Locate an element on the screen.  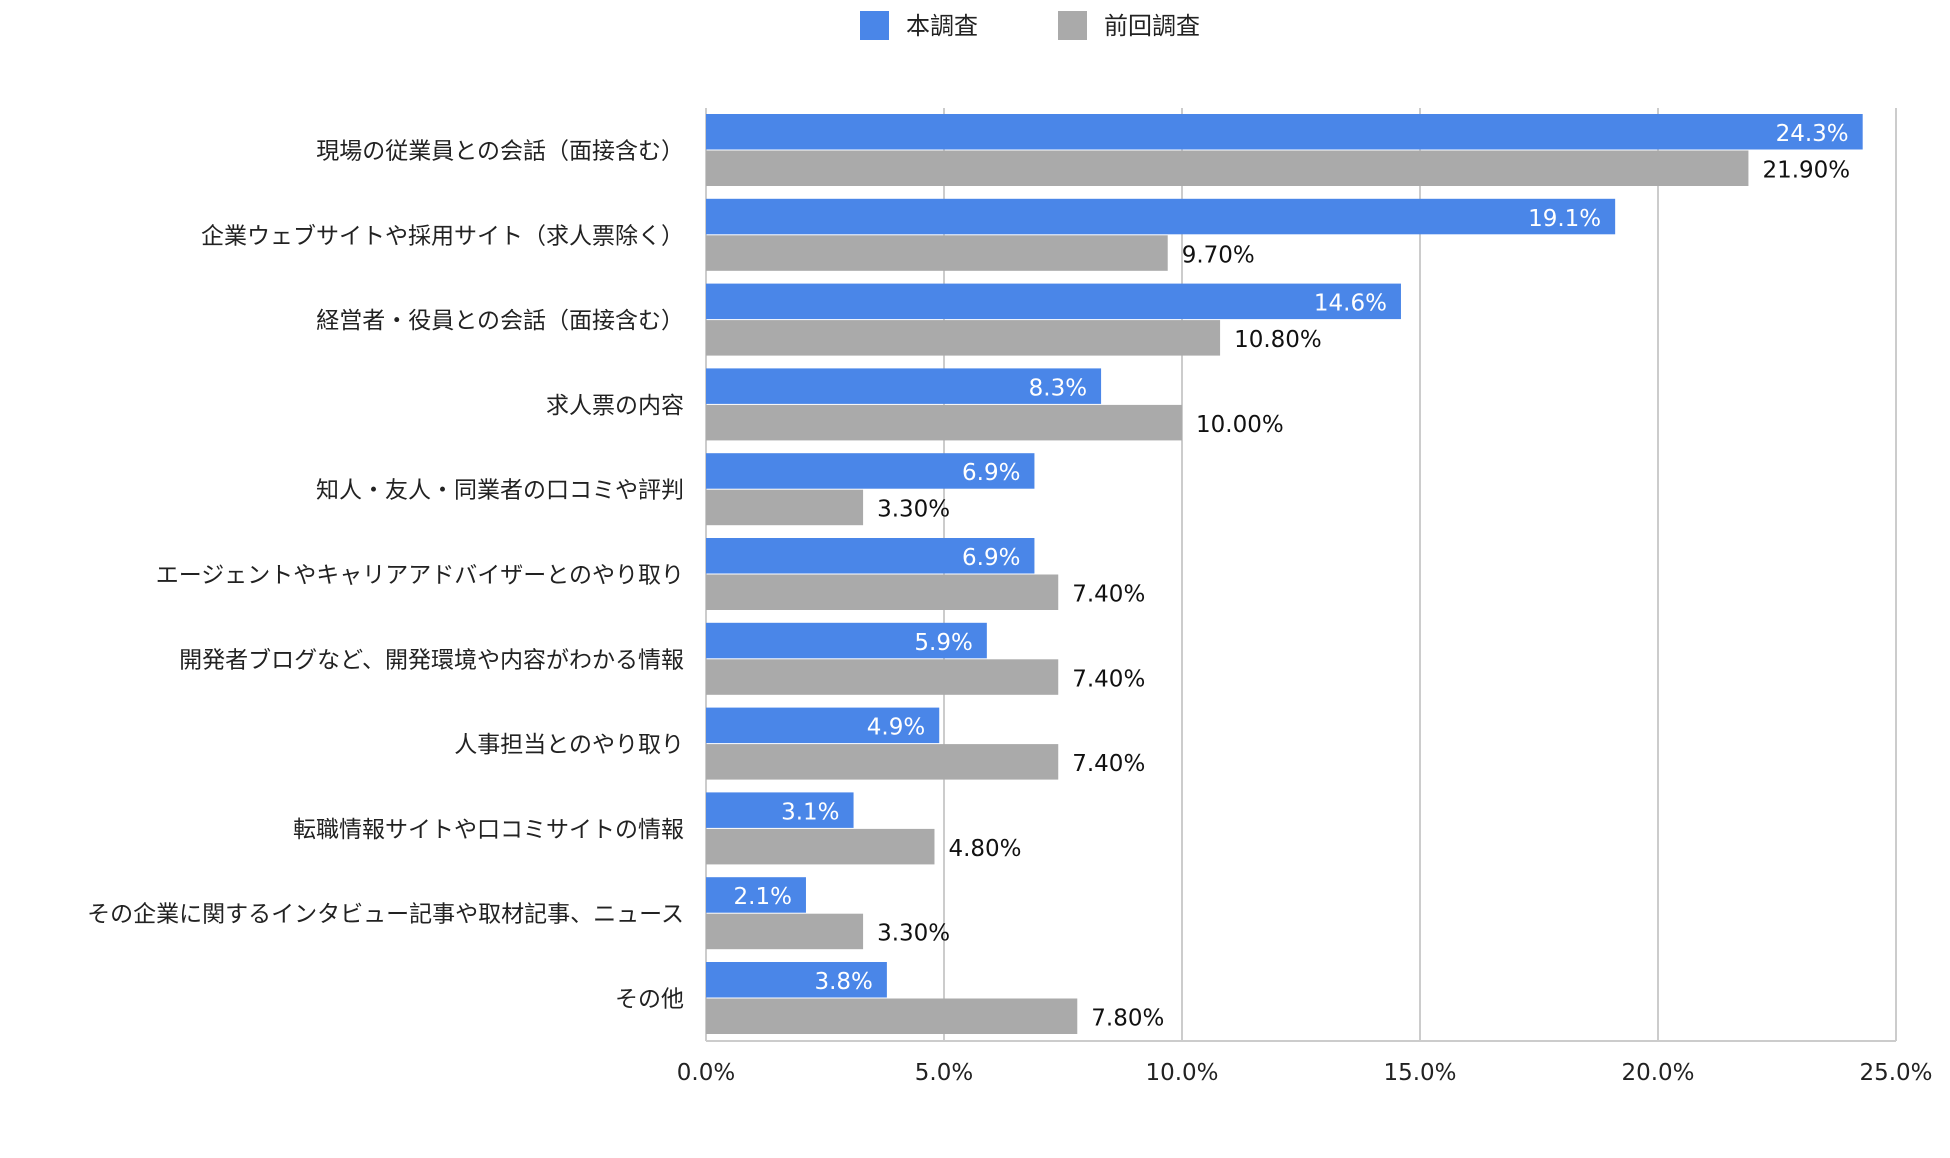
data-label-previous: 10.00% is located at coordinates (1240, 425).